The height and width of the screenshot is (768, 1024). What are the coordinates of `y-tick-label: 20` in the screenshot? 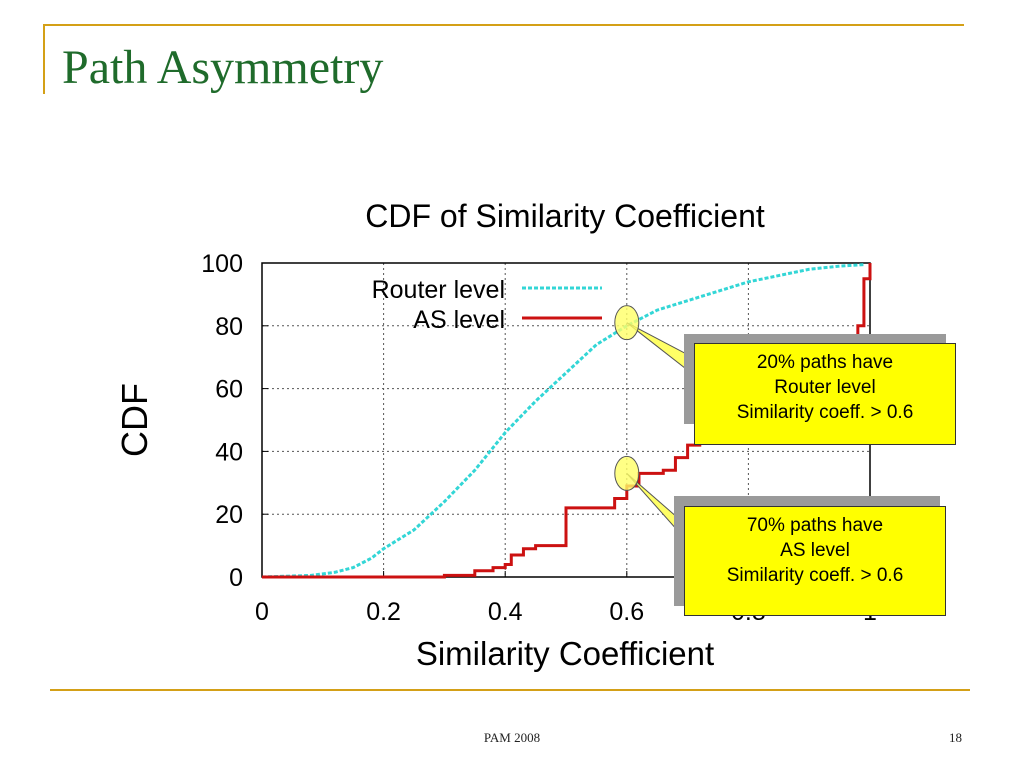 It's located at (229, 515).